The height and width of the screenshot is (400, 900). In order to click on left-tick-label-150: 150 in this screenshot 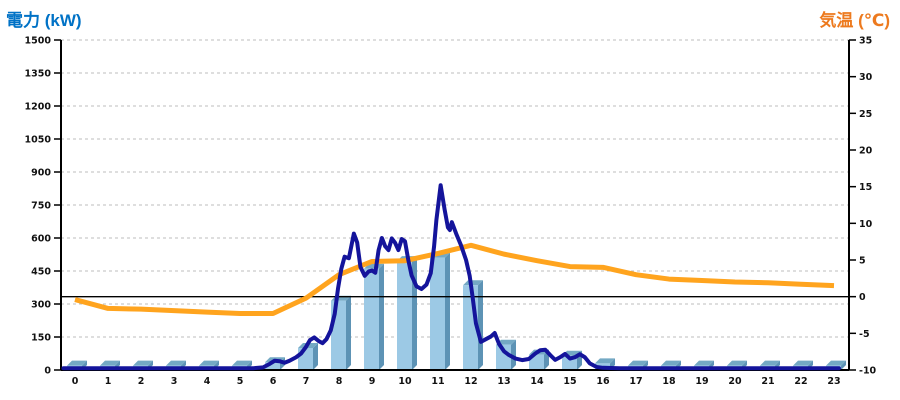, I will do `click(41, 338)`.